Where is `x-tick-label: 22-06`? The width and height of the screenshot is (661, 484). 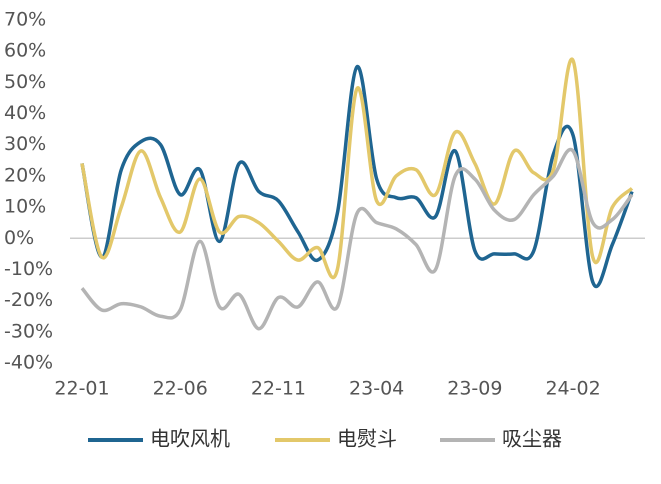
x-tick-label: 22-06 is located at coordinates (180, 389).